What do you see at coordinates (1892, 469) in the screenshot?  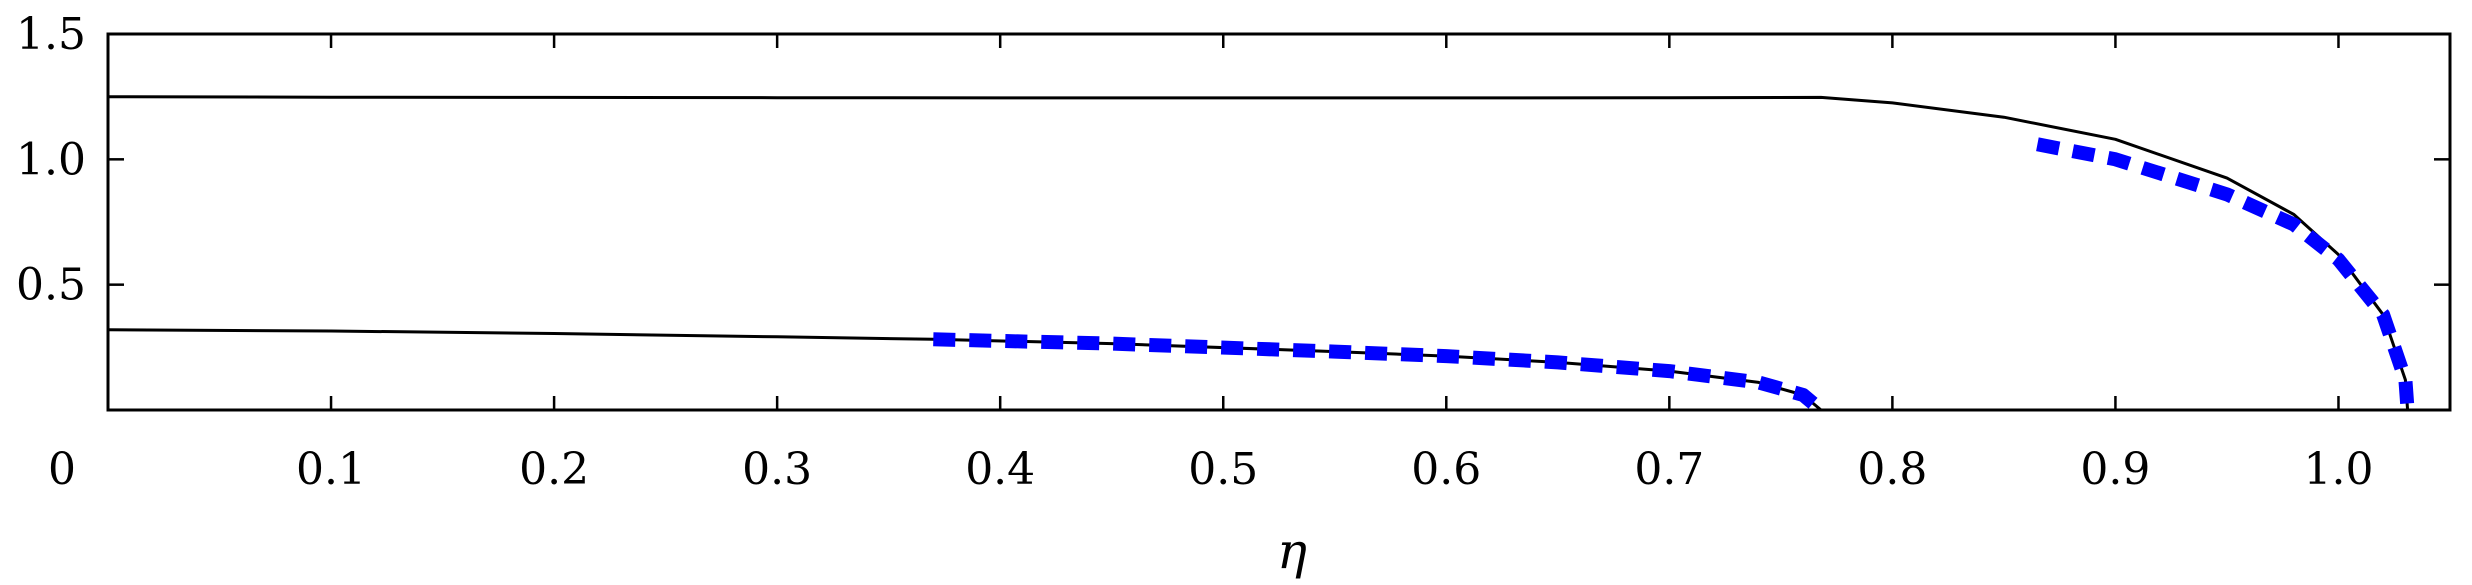 I see `x-tick-label: 0.8` at bounding box center [1892, 469].